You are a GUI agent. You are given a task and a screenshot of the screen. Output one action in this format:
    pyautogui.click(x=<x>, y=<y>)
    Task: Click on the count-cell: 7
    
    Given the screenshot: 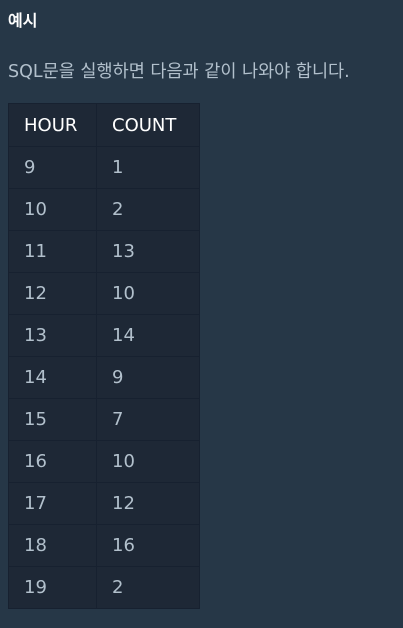 What is the action you would take?
    pyautogui.click(x=148, y=419)
    